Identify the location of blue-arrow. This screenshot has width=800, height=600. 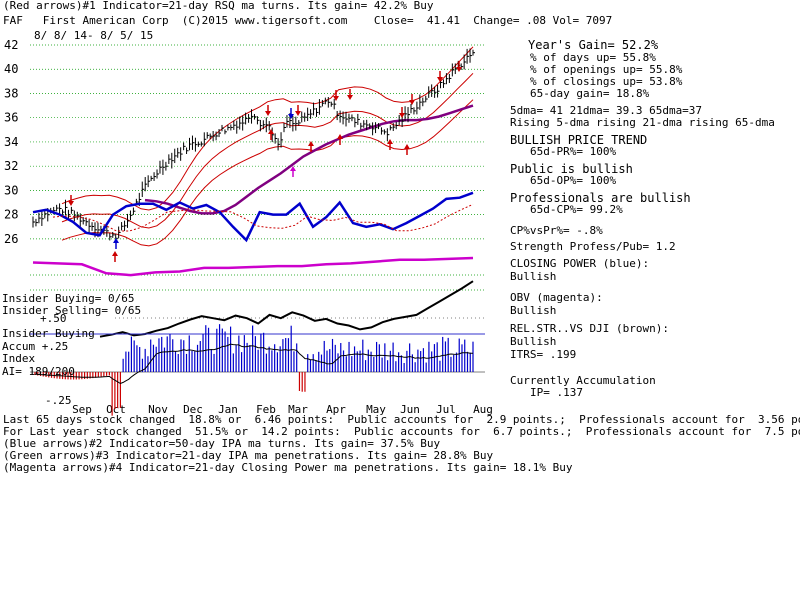
(116, 243).